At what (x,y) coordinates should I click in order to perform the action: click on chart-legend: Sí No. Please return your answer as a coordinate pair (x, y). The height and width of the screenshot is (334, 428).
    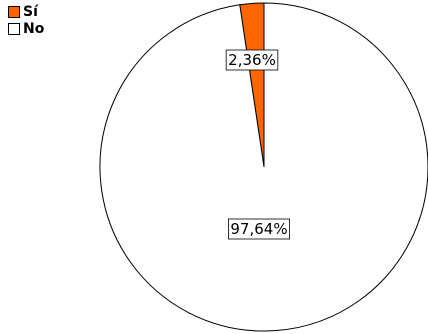
    Looking at the image, I should click on (26, 20).